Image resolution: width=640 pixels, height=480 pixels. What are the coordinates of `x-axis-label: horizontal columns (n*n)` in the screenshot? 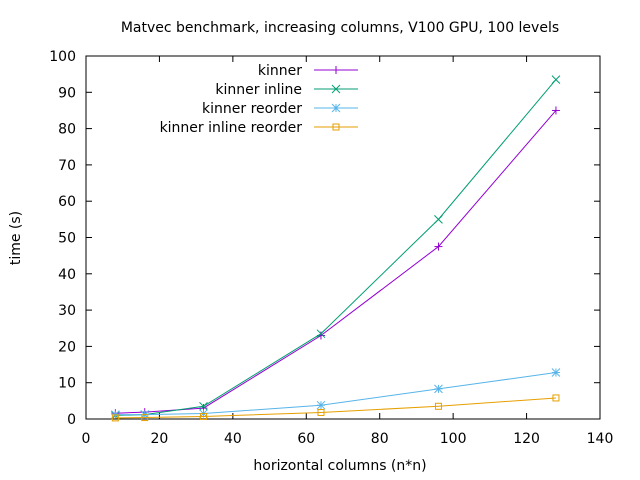 It's located at (339, 466).